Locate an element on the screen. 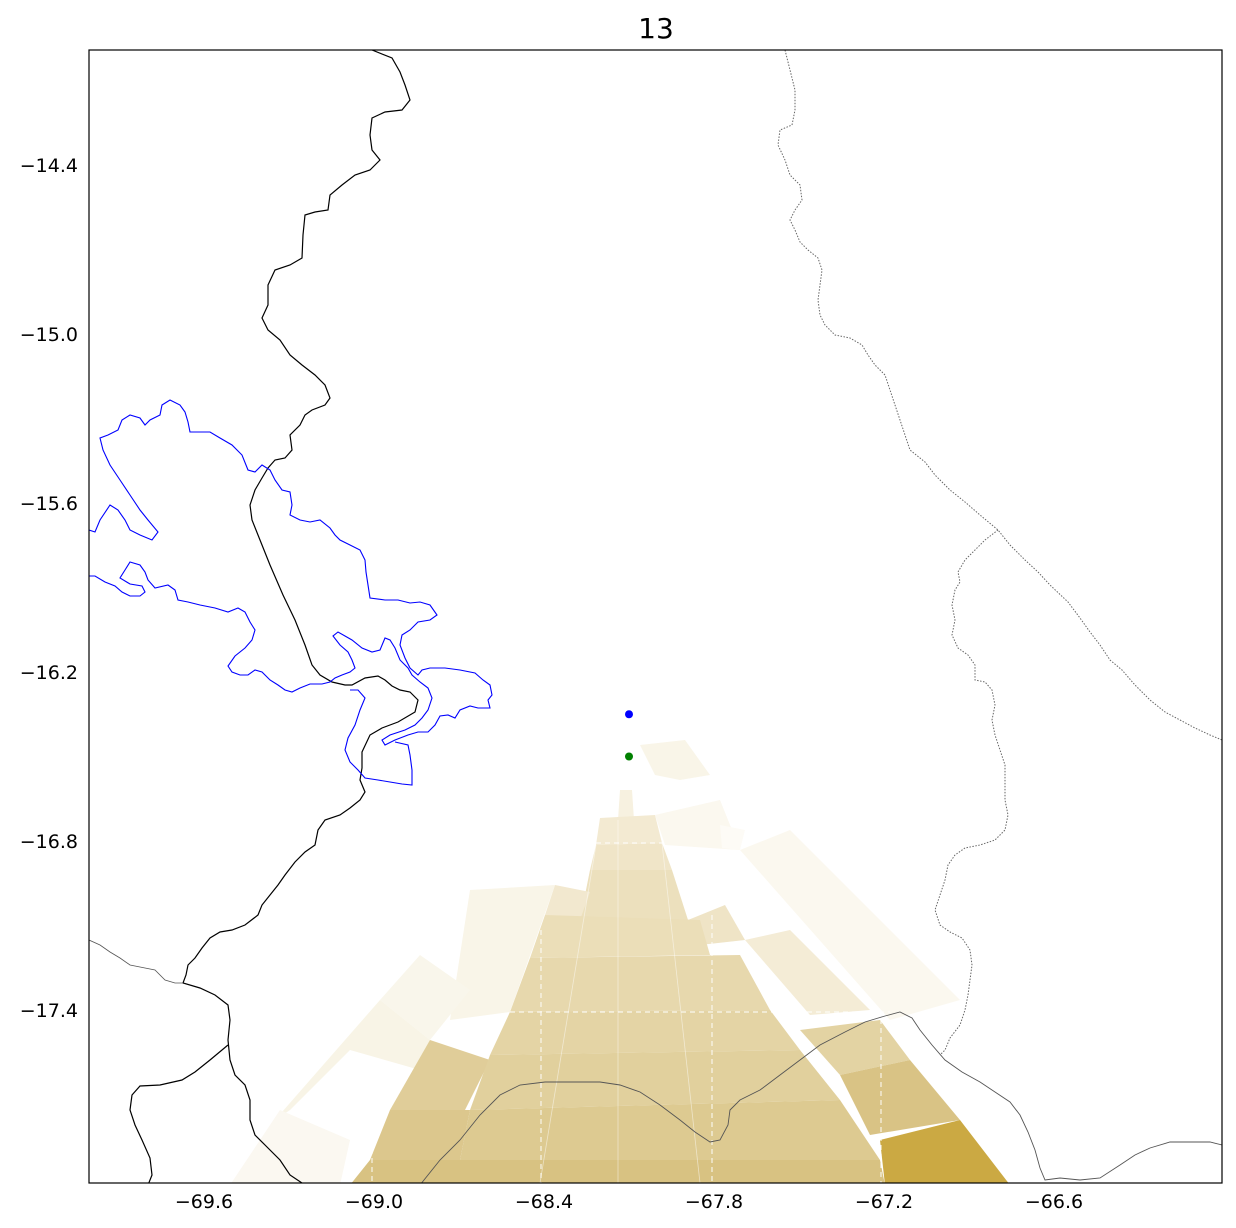 Image resolution: width=1236 pixels, height=1228 pixels. blue-point-marker is located at coordinates (629, 714).